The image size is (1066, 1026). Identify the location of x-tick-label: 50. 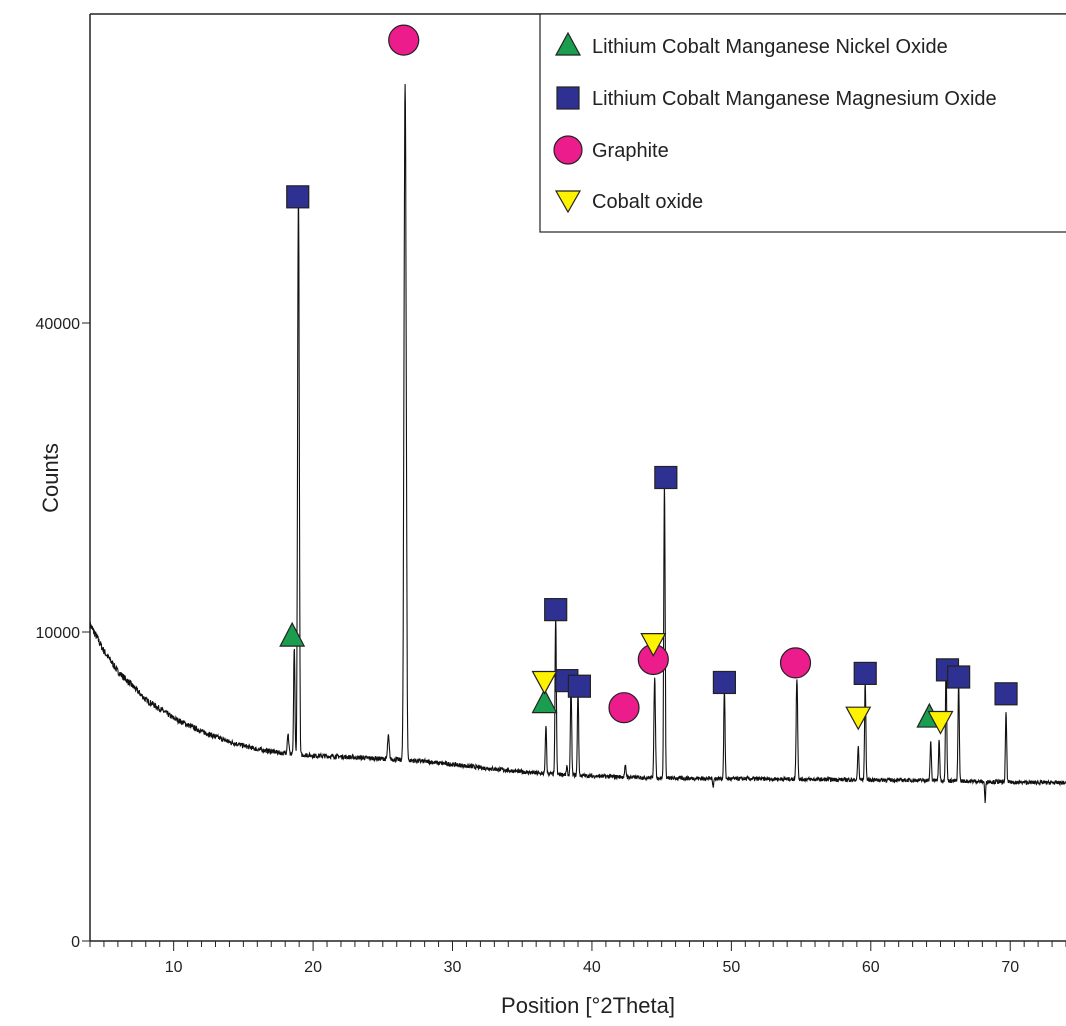
(731, 967).